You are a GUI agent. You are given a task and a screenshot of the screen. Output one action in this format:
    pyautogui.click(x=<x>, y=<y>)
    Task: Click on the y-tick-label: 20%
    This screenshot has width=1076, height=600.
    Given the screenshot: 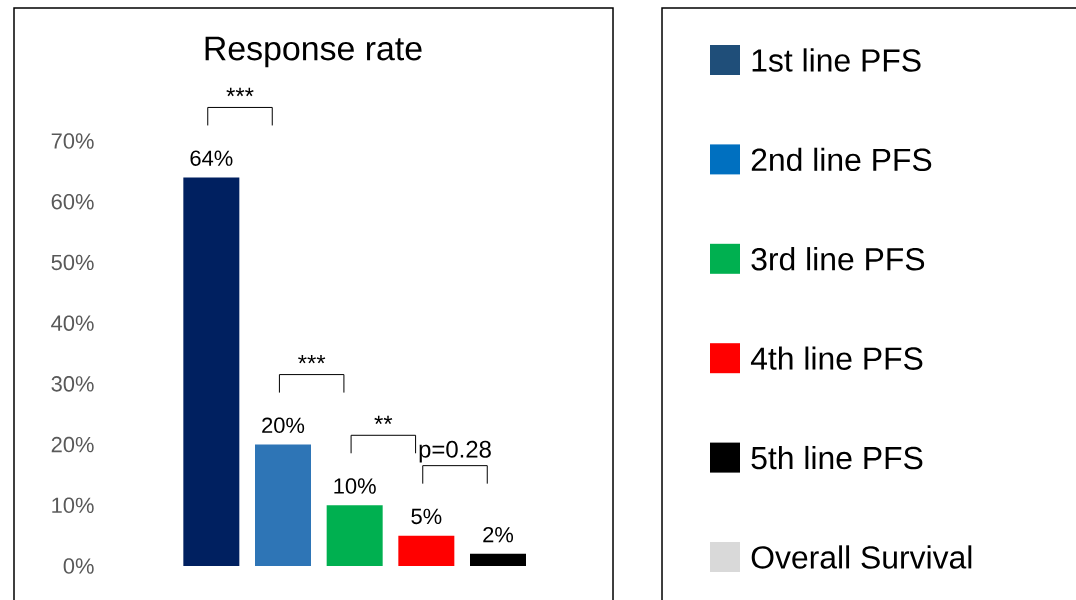 What is the action you would take?
    pyautogui.click(x=72, y=444)
    